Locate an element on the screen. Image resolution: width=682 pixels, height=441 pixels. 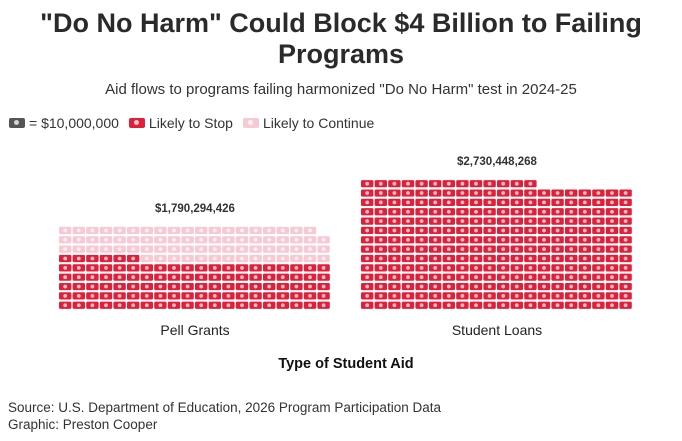
category-label-0: Pell Grants is located at coordinates (194, 330).